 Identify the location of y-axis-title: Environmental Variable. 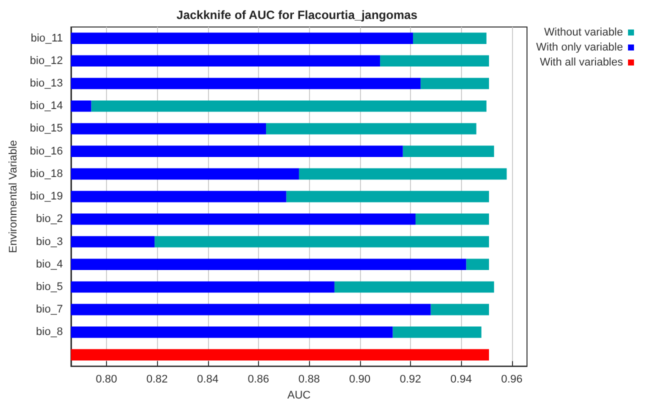
(14, 197).